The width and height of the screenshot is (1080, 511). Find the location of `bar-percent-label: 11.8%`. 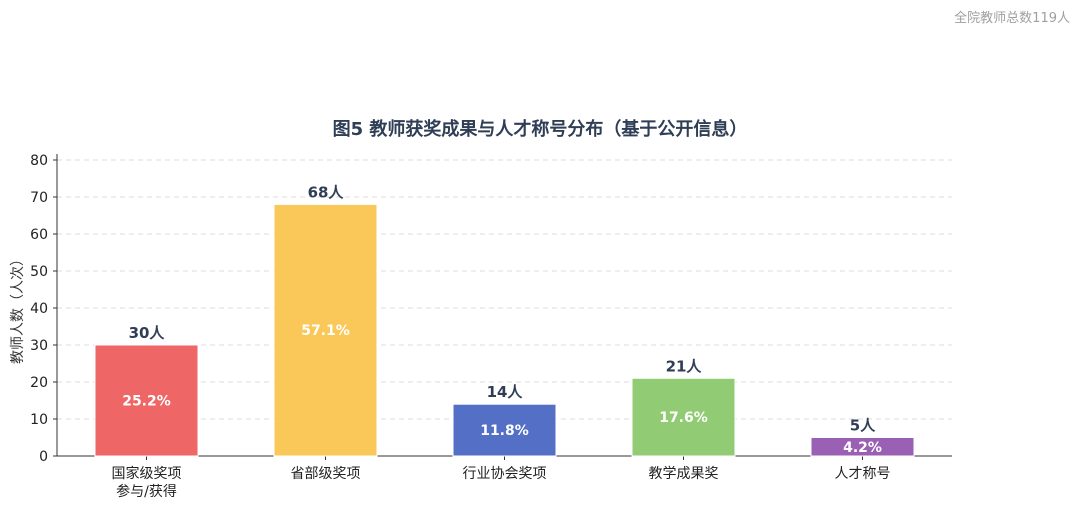

bar-percent-label: 11.8% is located at coordinates (504, 431).